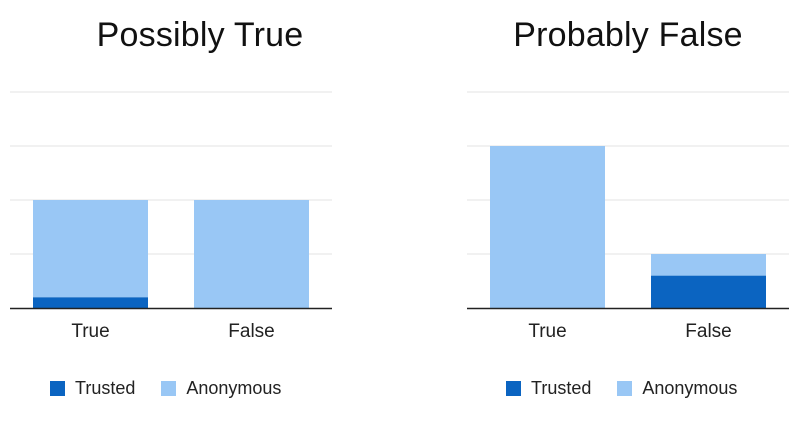 Image resolution: width=800 pixels, height=423 pixels. I want to click on chart-title: Possibly True, so click(200, 35).